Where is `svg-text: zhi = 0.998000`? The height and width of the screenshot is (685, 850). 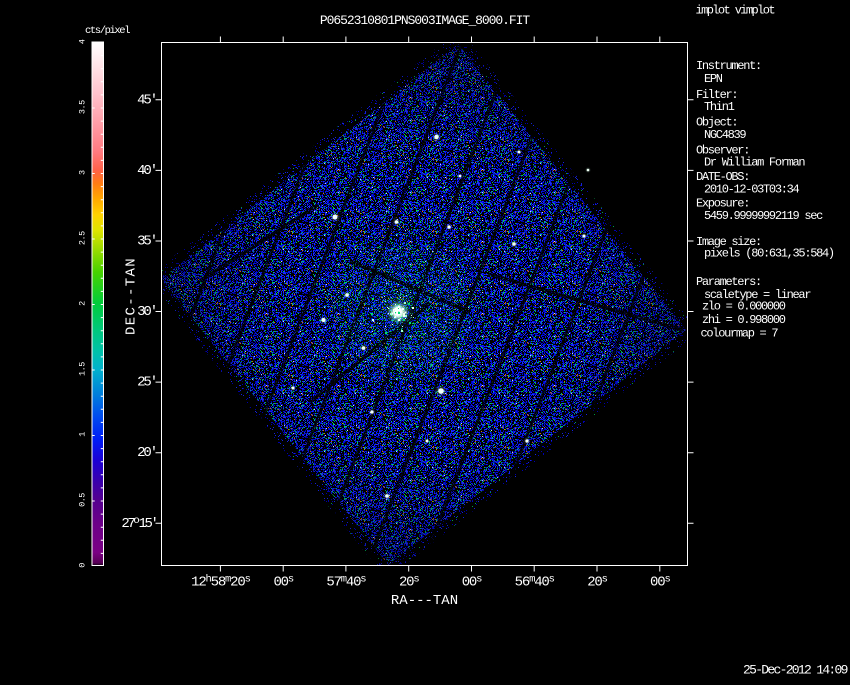 svg-text: zhi = 0.998000 is located at coordinates (744, 320).